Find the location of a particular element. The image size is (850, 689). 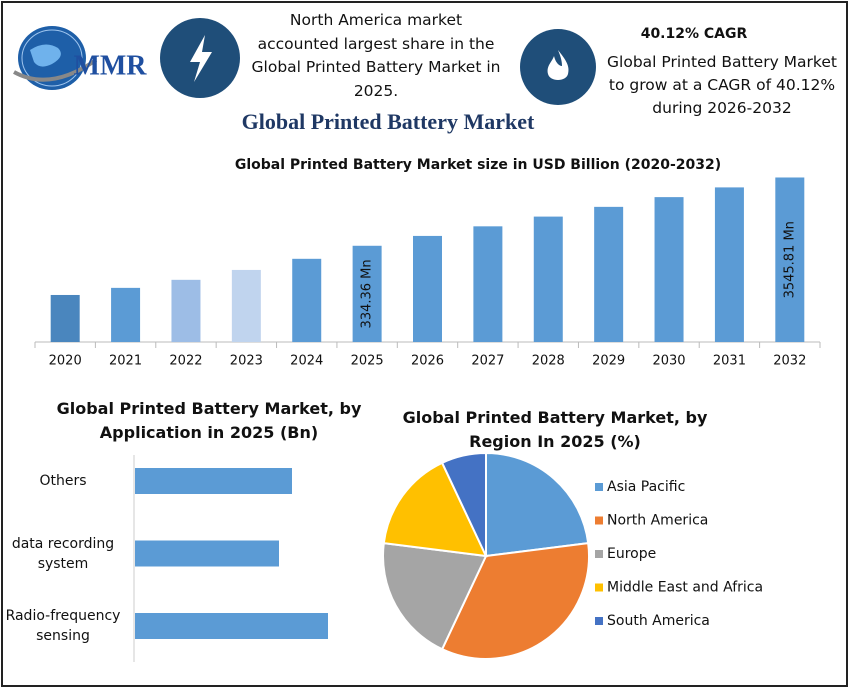

x-tick-label: 2032 is located at coordinates (789, 361).